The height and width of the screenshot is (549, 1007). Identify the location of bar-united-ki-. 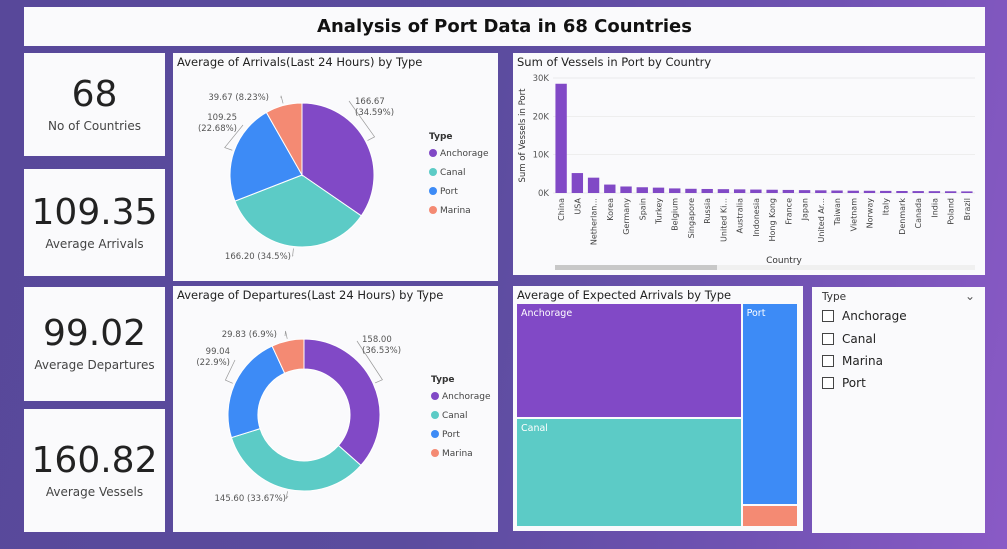
(723, 191).